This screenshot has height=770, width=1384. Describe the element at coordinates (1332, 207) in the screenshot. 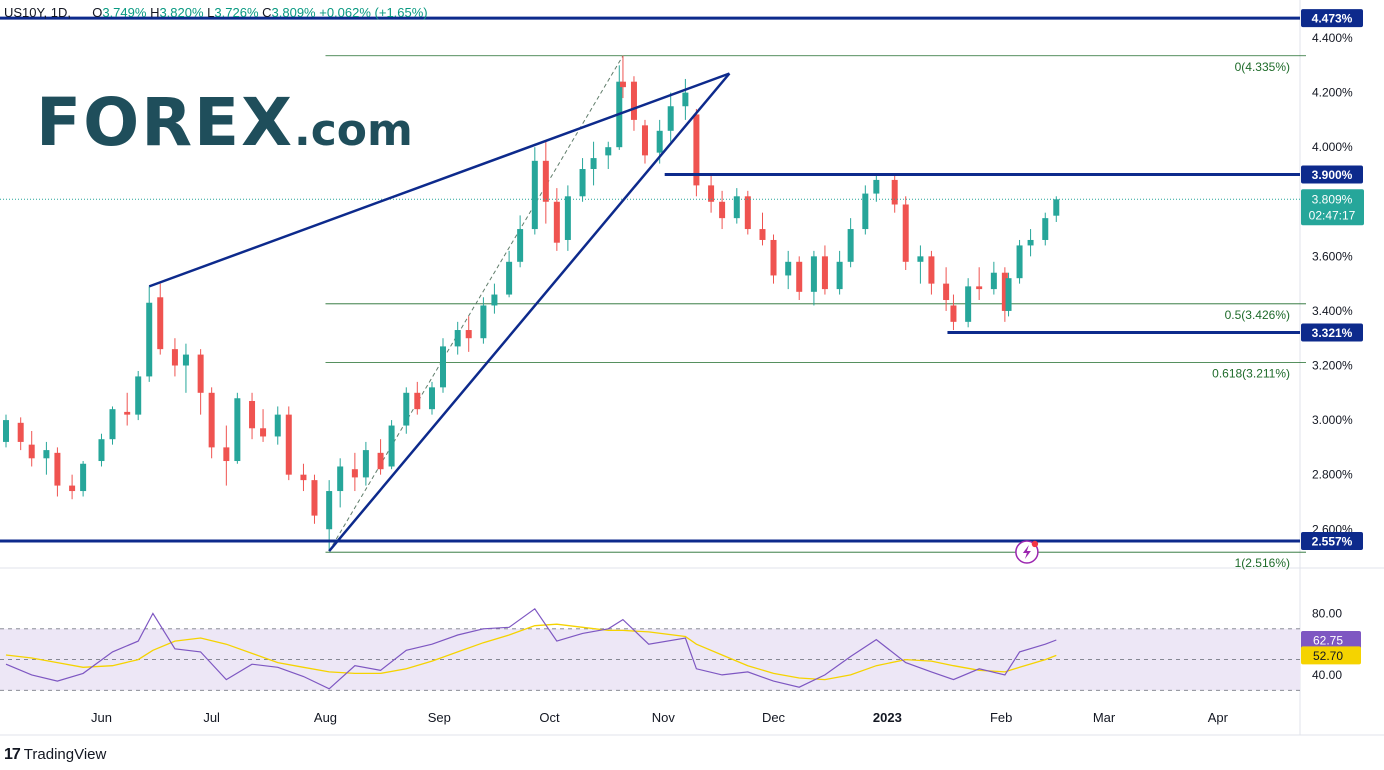

I see `last-price-tag` at that location.